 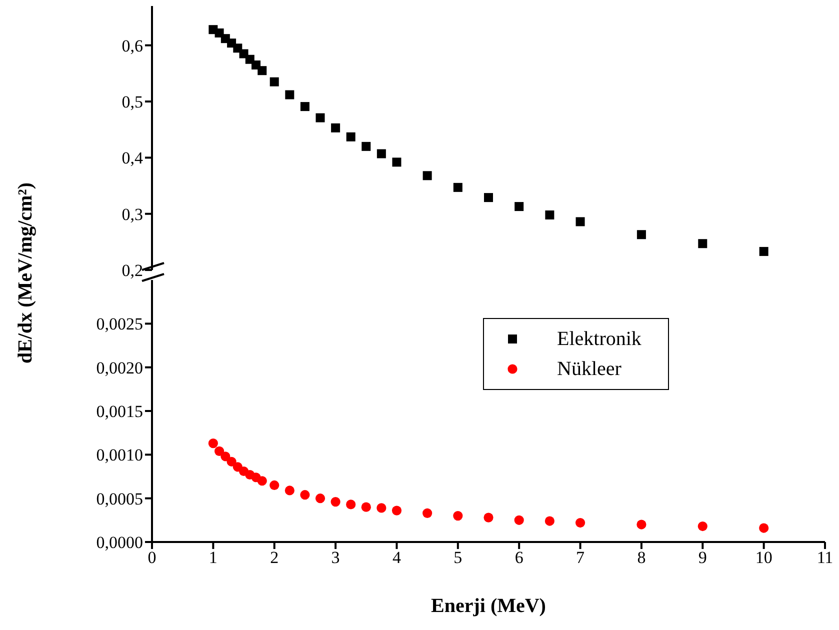 I want to click on x-axis-title: Enerji (MeV), so click(x=488, y=606).